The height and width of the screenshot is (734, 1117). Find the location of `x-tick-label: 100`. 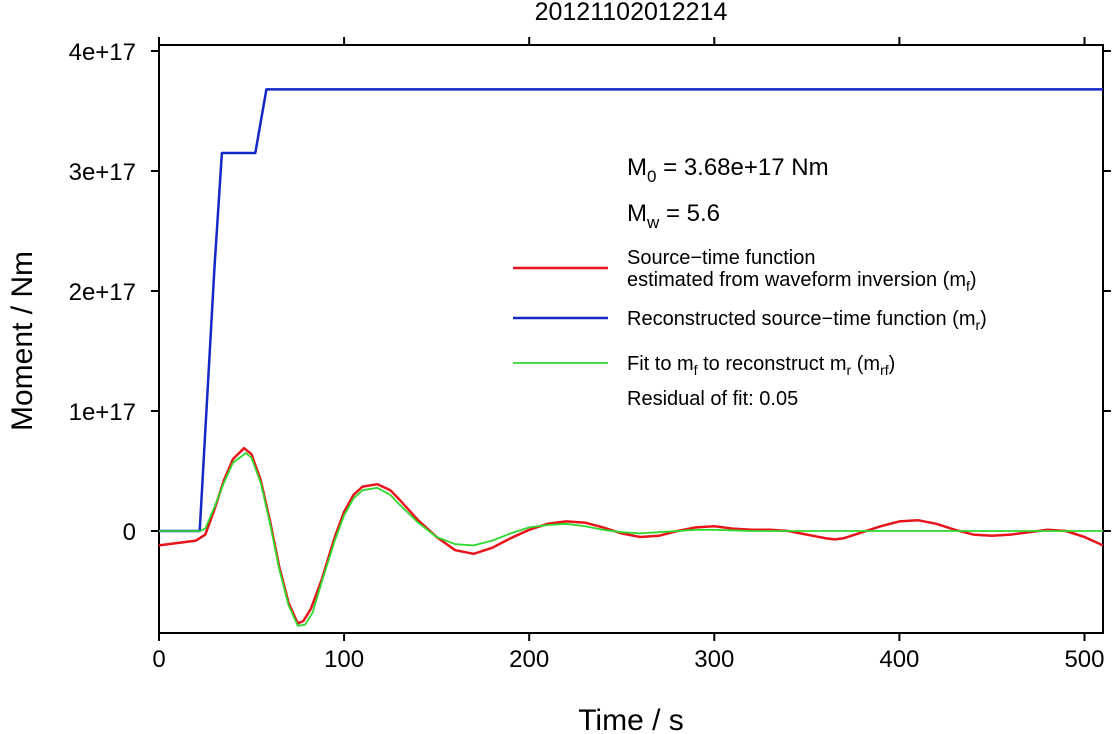

x-tick-label: 100 is located at coordinates (344, 659).